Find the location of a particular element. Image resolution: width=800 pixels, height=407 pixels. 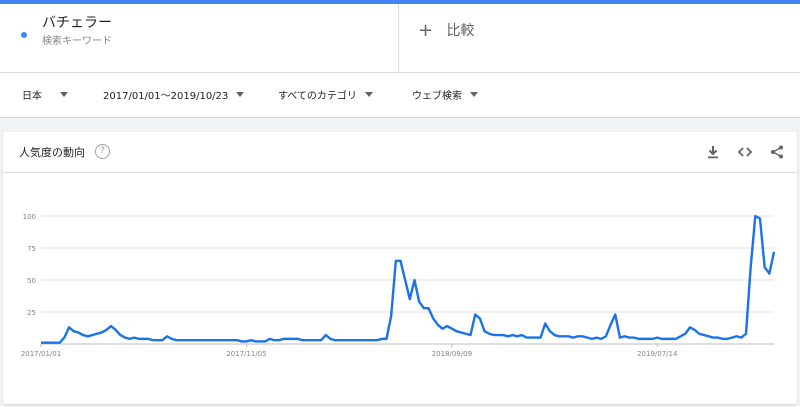

category-dropdown: すべてのカテゴリ is located at coordinates (325, 94).